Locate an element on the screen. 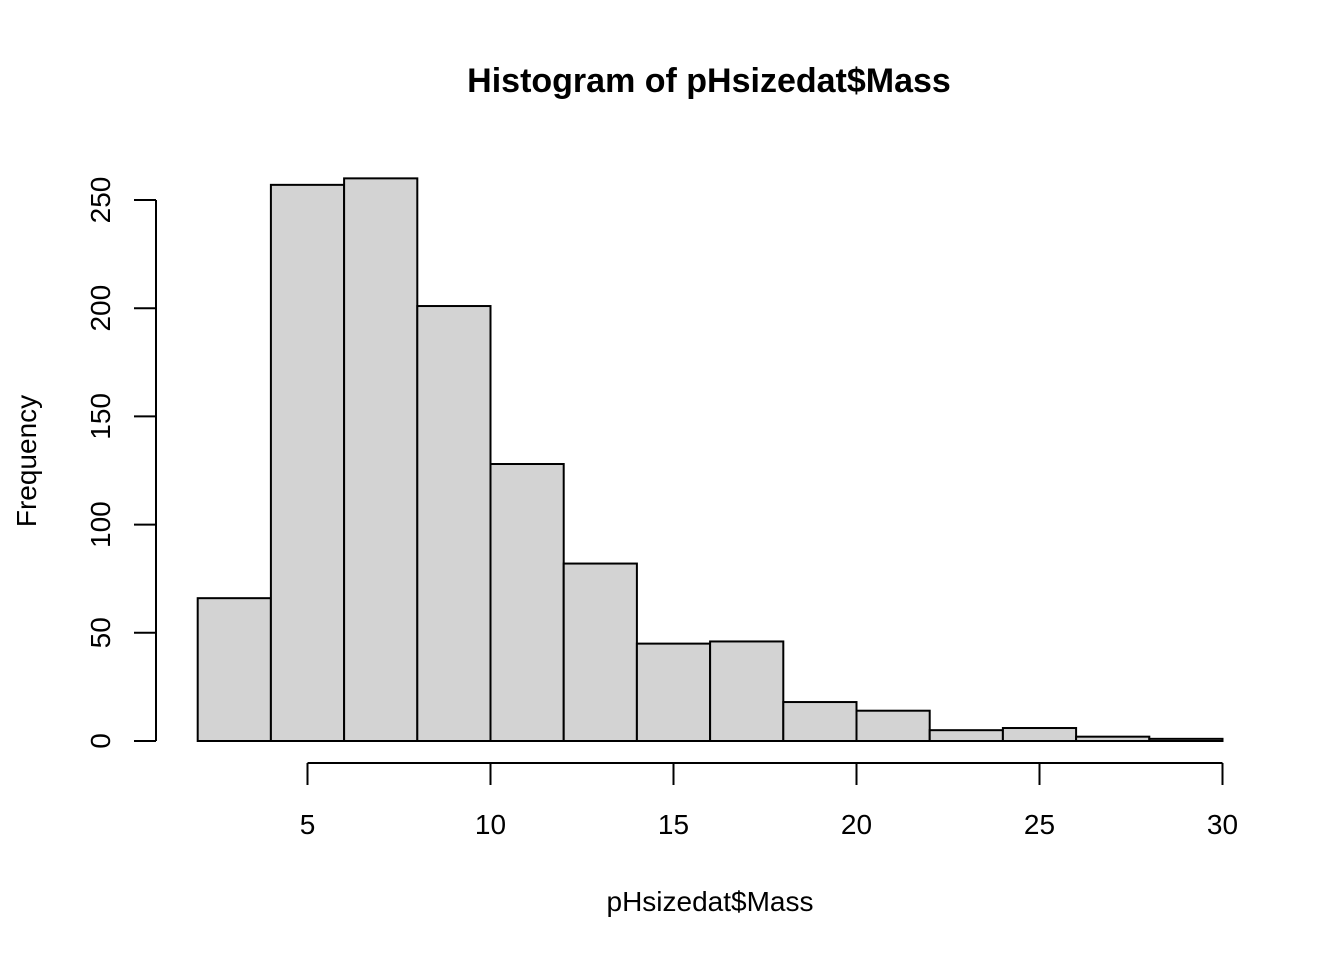 This screenshot has width=1344, height=960. x-tick-label: 15 is located at coordinates (673, 824).